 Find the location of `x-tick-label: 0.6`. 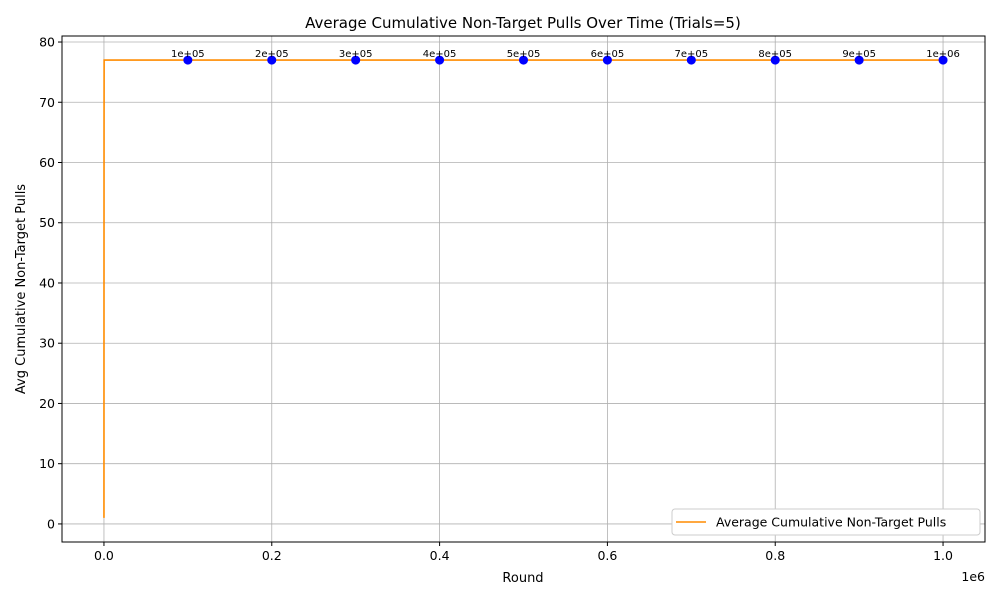

x-tick-label: 0.6 is located at coordinates (607, 555).